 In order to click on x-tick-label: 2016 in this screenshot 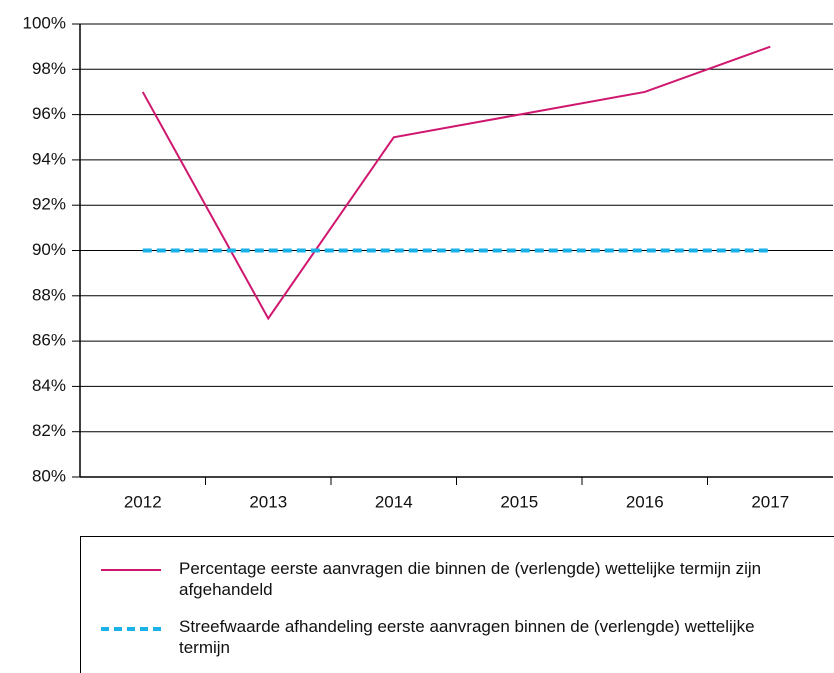, I will do `click(645, 501)`.